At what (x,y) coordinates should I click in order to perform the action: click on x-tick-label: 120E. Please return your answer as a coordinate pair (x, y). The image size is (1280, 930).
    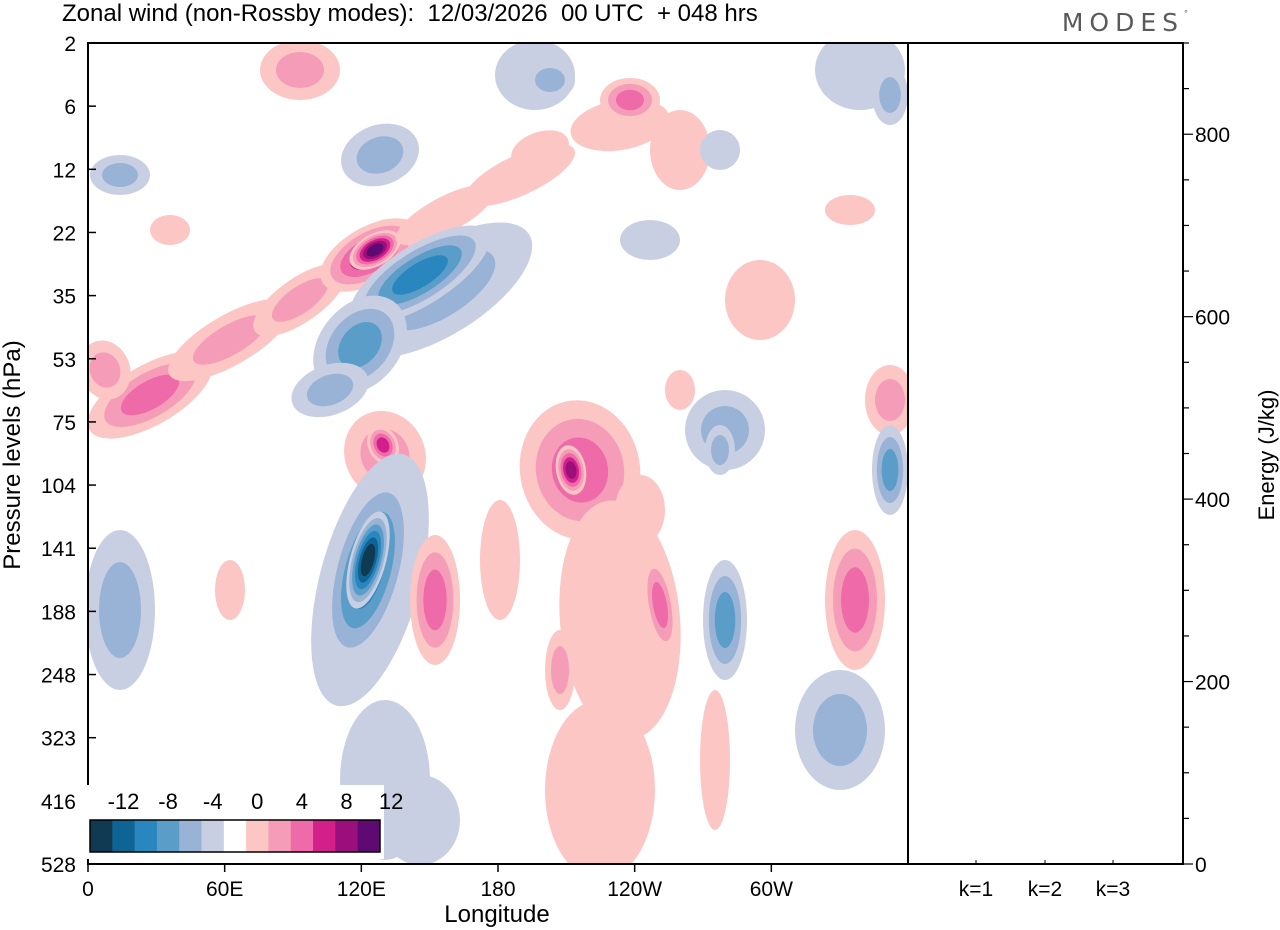
    Looking at the image, I should click on (361, 889).